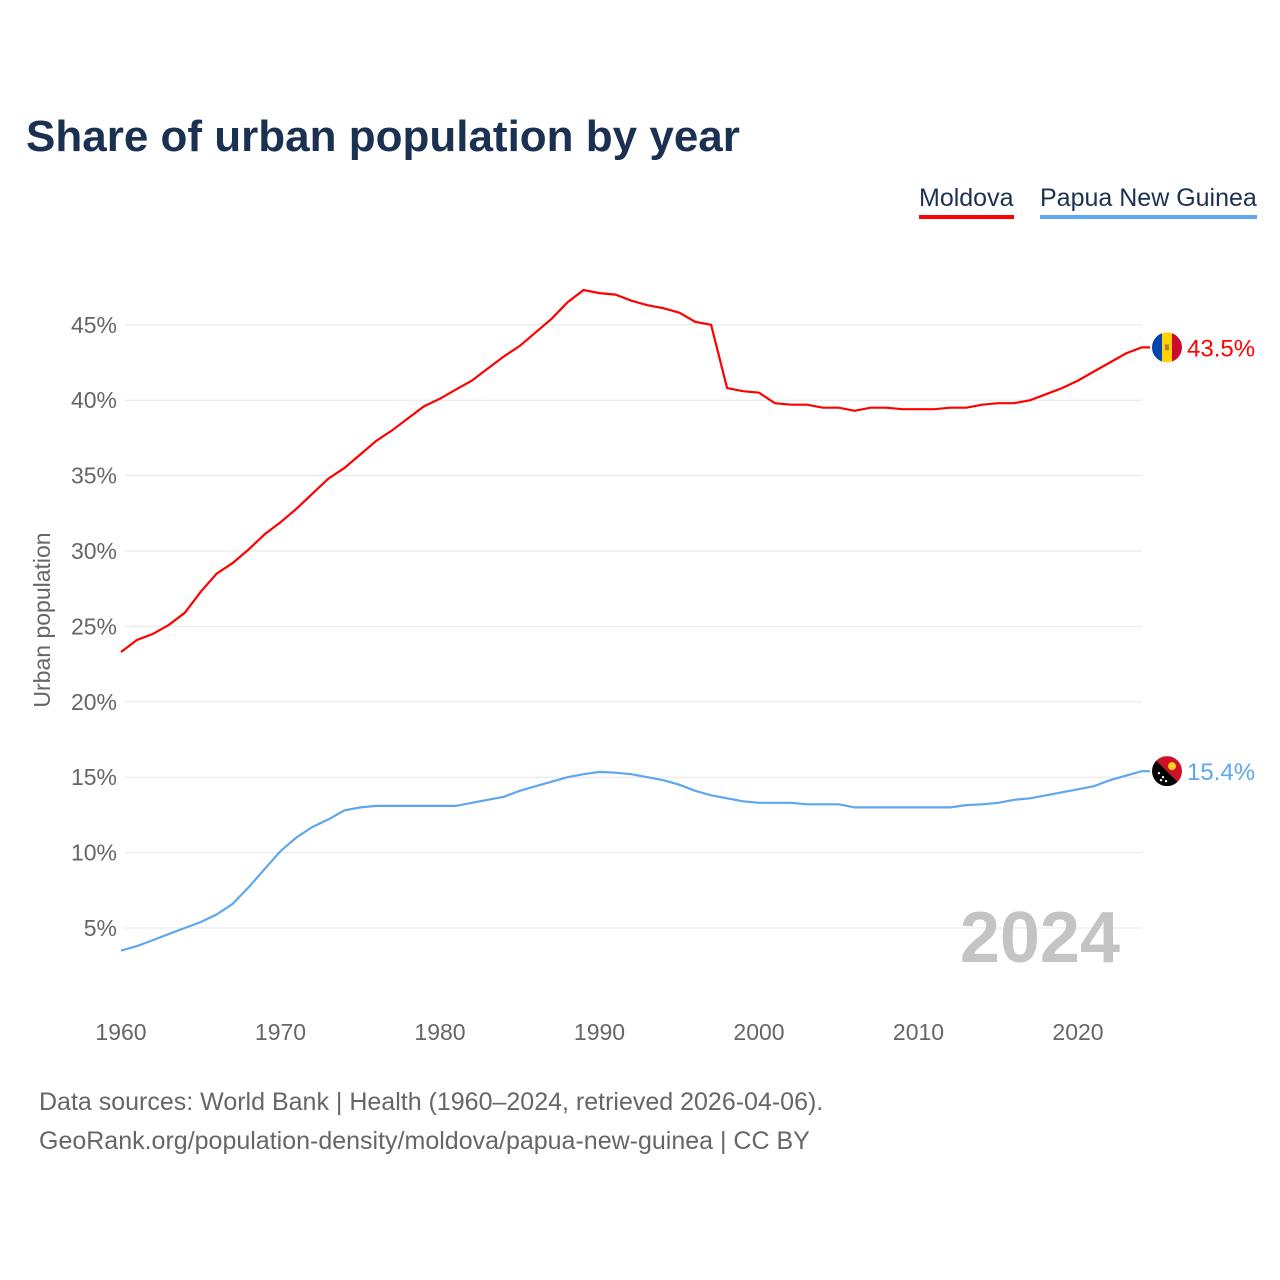  I want to click on papua-new-guinea-flag-icon, so click(1167, 771).